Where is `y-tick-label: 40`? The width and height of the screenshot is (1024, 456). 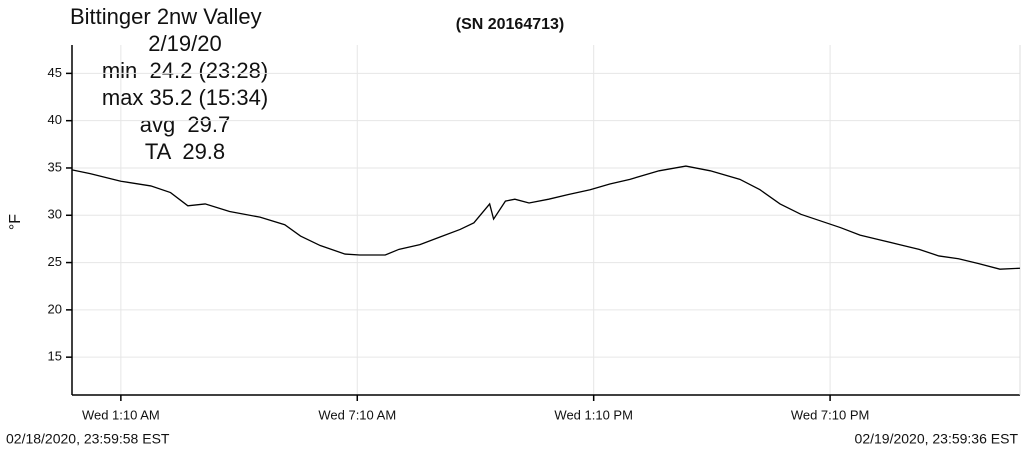
y-tick-label: 40 is located at coordinates (55, 119).